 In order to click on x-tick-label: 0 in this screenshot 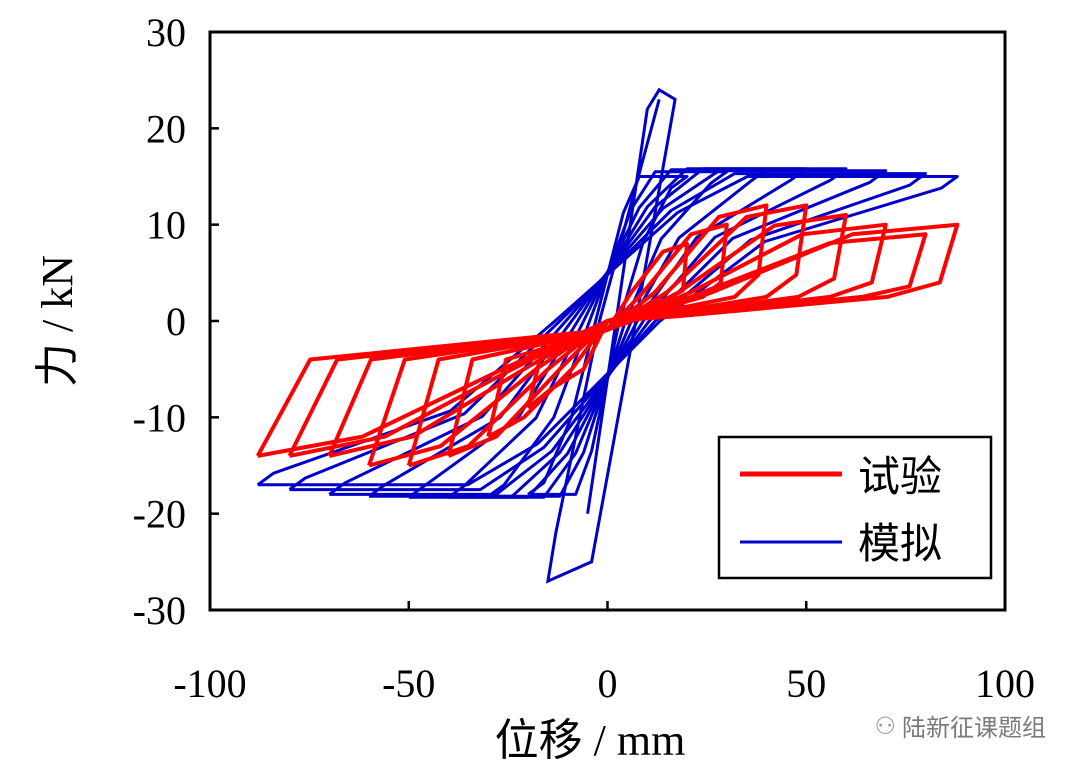, I will do `click(608, 683)`.